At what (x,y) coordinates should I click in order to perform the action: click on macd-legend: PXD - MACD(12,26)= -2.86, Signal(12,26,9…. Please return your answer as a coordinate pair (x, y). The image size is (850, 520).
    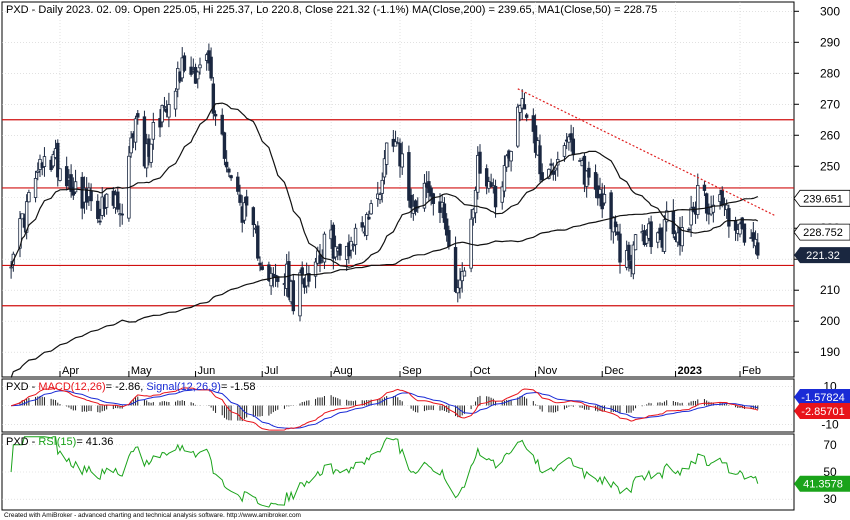
    Looking at the image, I should click on (131, 387).